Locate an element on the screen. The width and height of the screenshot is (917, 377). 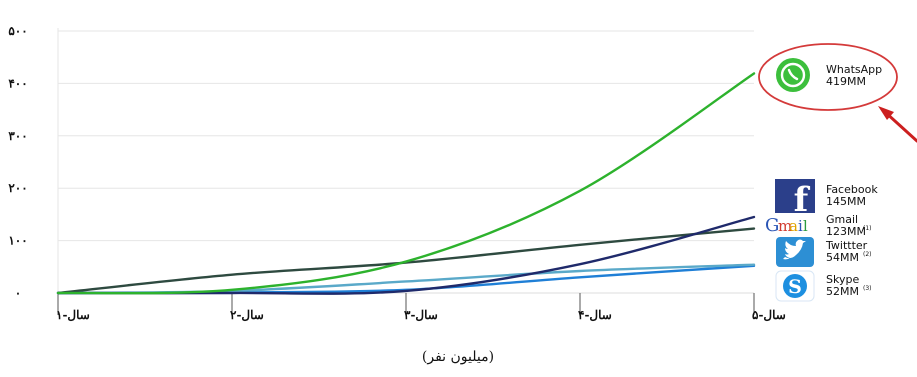
x-tick-label: سال-۴ is located at coordinates (595, 315).